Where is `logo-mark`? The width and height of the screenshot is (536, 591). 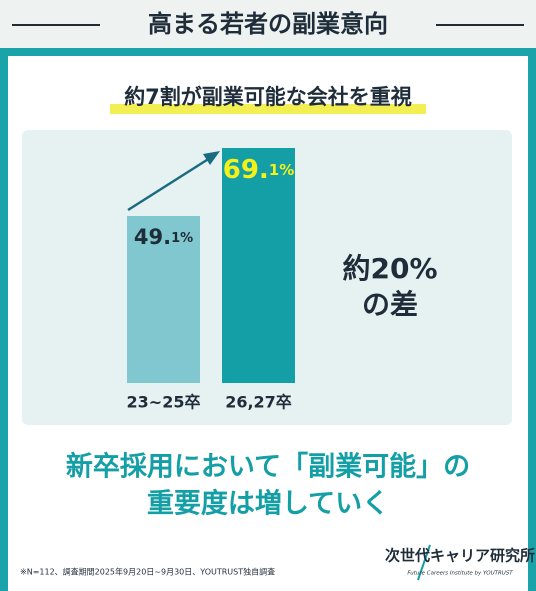
logo-mark is located at coordinates (424, 562).